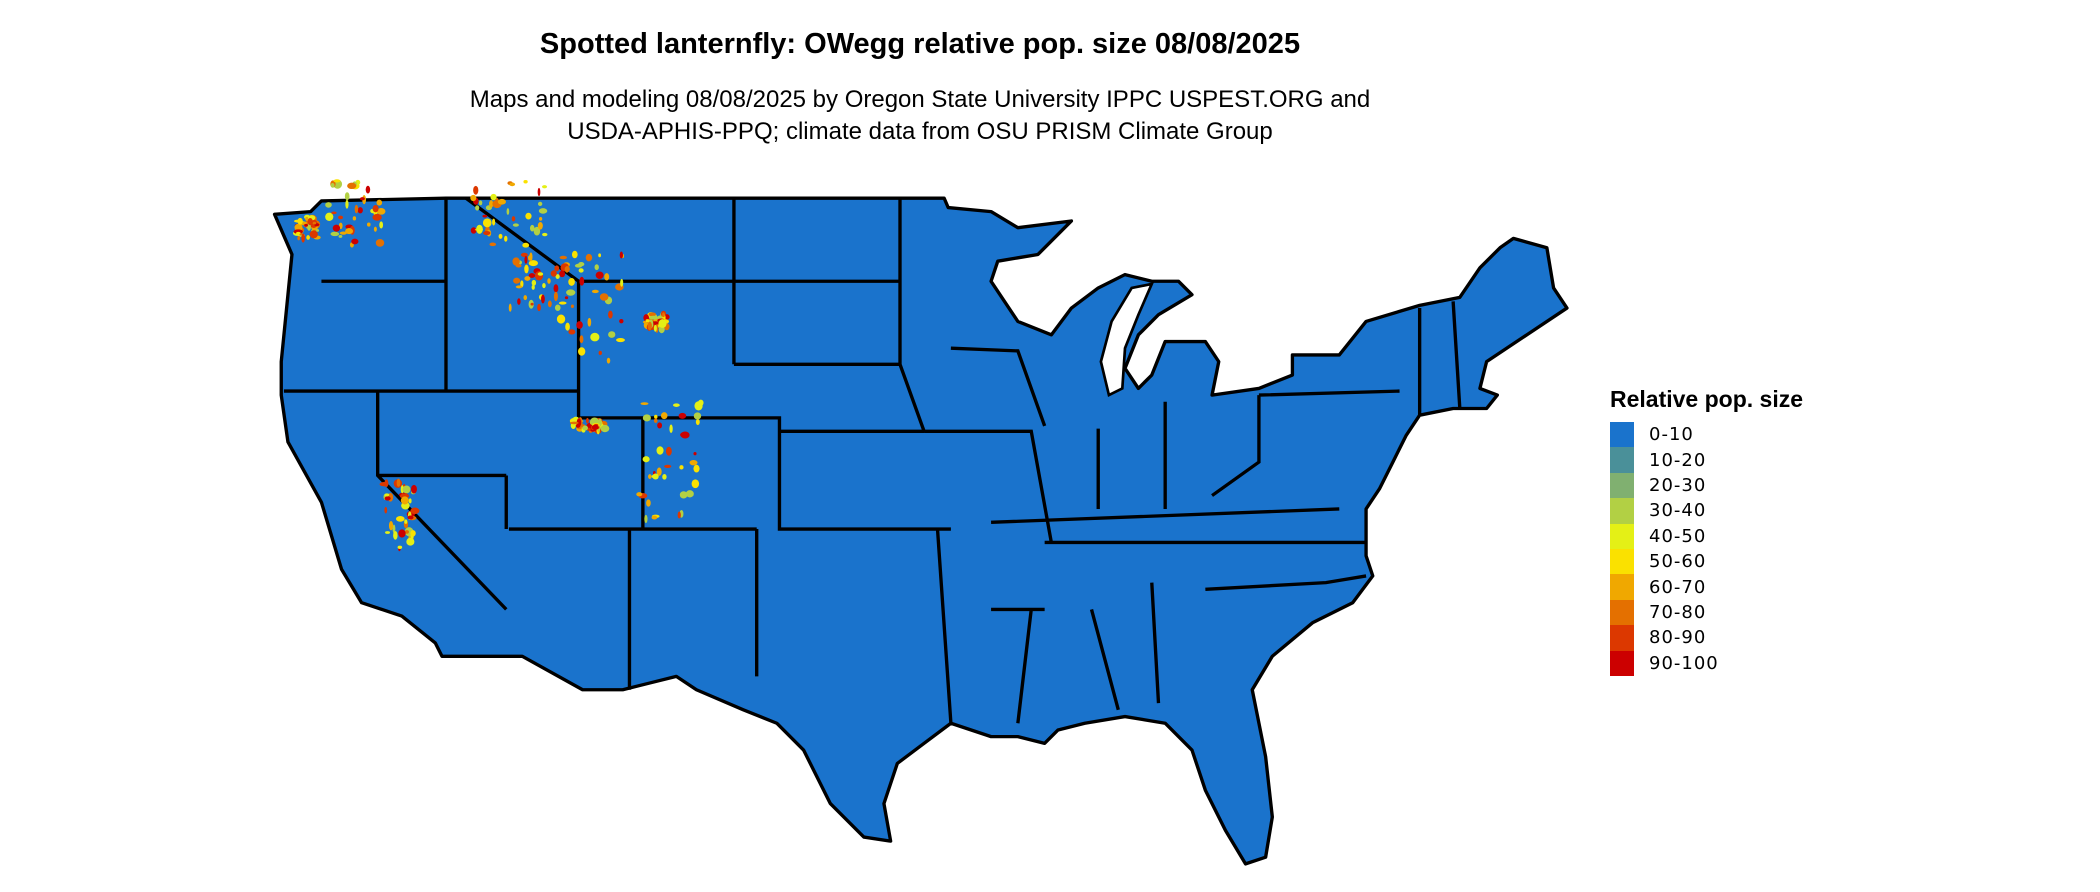  I want to click on legend-label: 60-70, so click(1678, 587).